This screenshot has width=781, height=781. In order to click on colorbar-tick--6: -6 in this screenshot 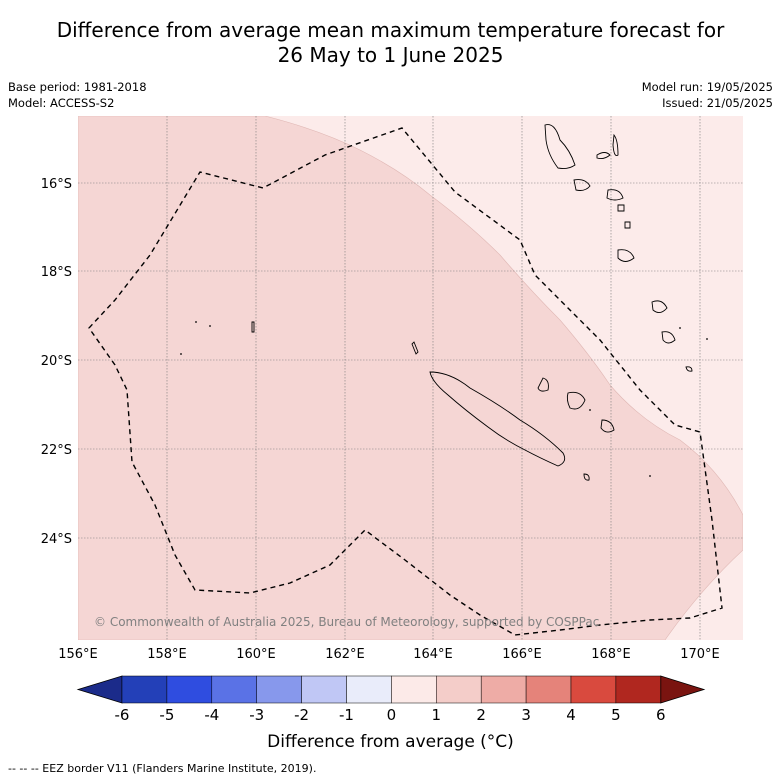, I will do `click(122, 715)`.